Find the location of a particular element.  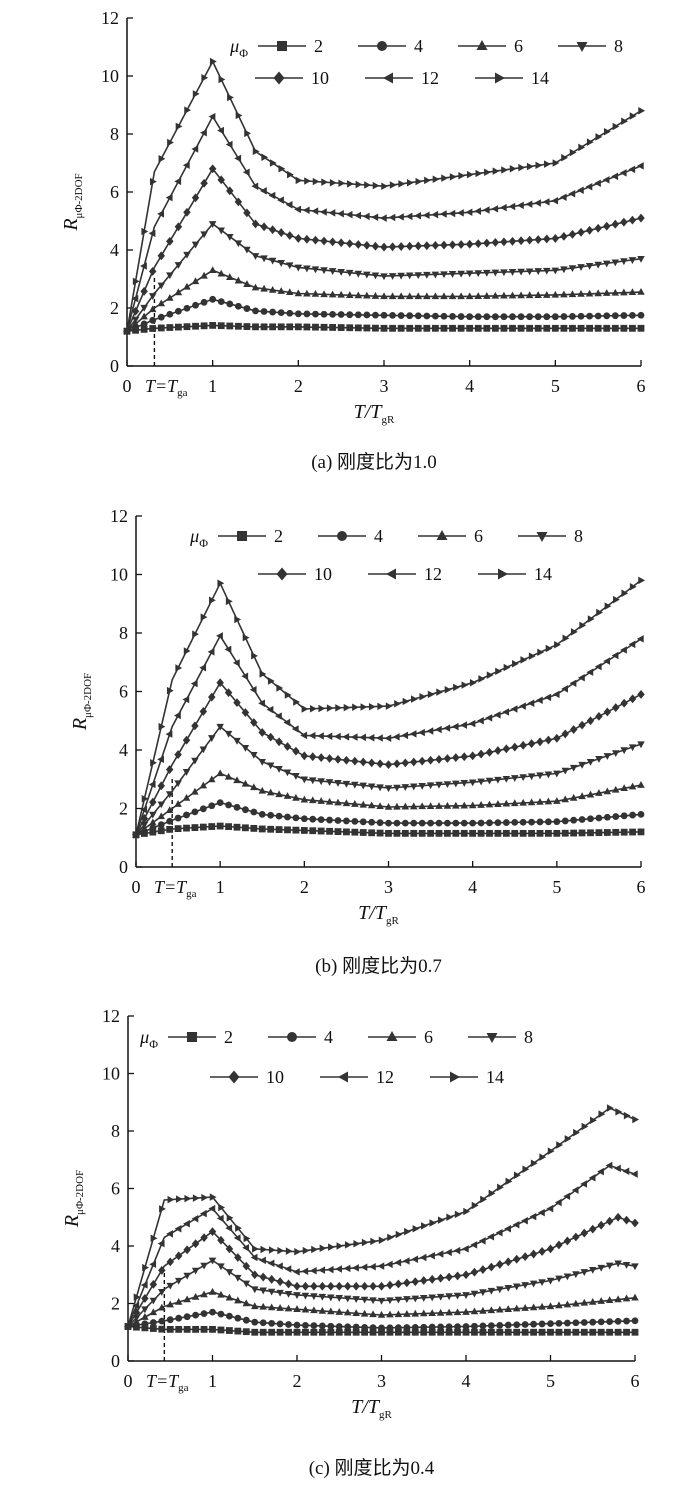

y-axis-label-main: R is located at coordinates (72, 1221).